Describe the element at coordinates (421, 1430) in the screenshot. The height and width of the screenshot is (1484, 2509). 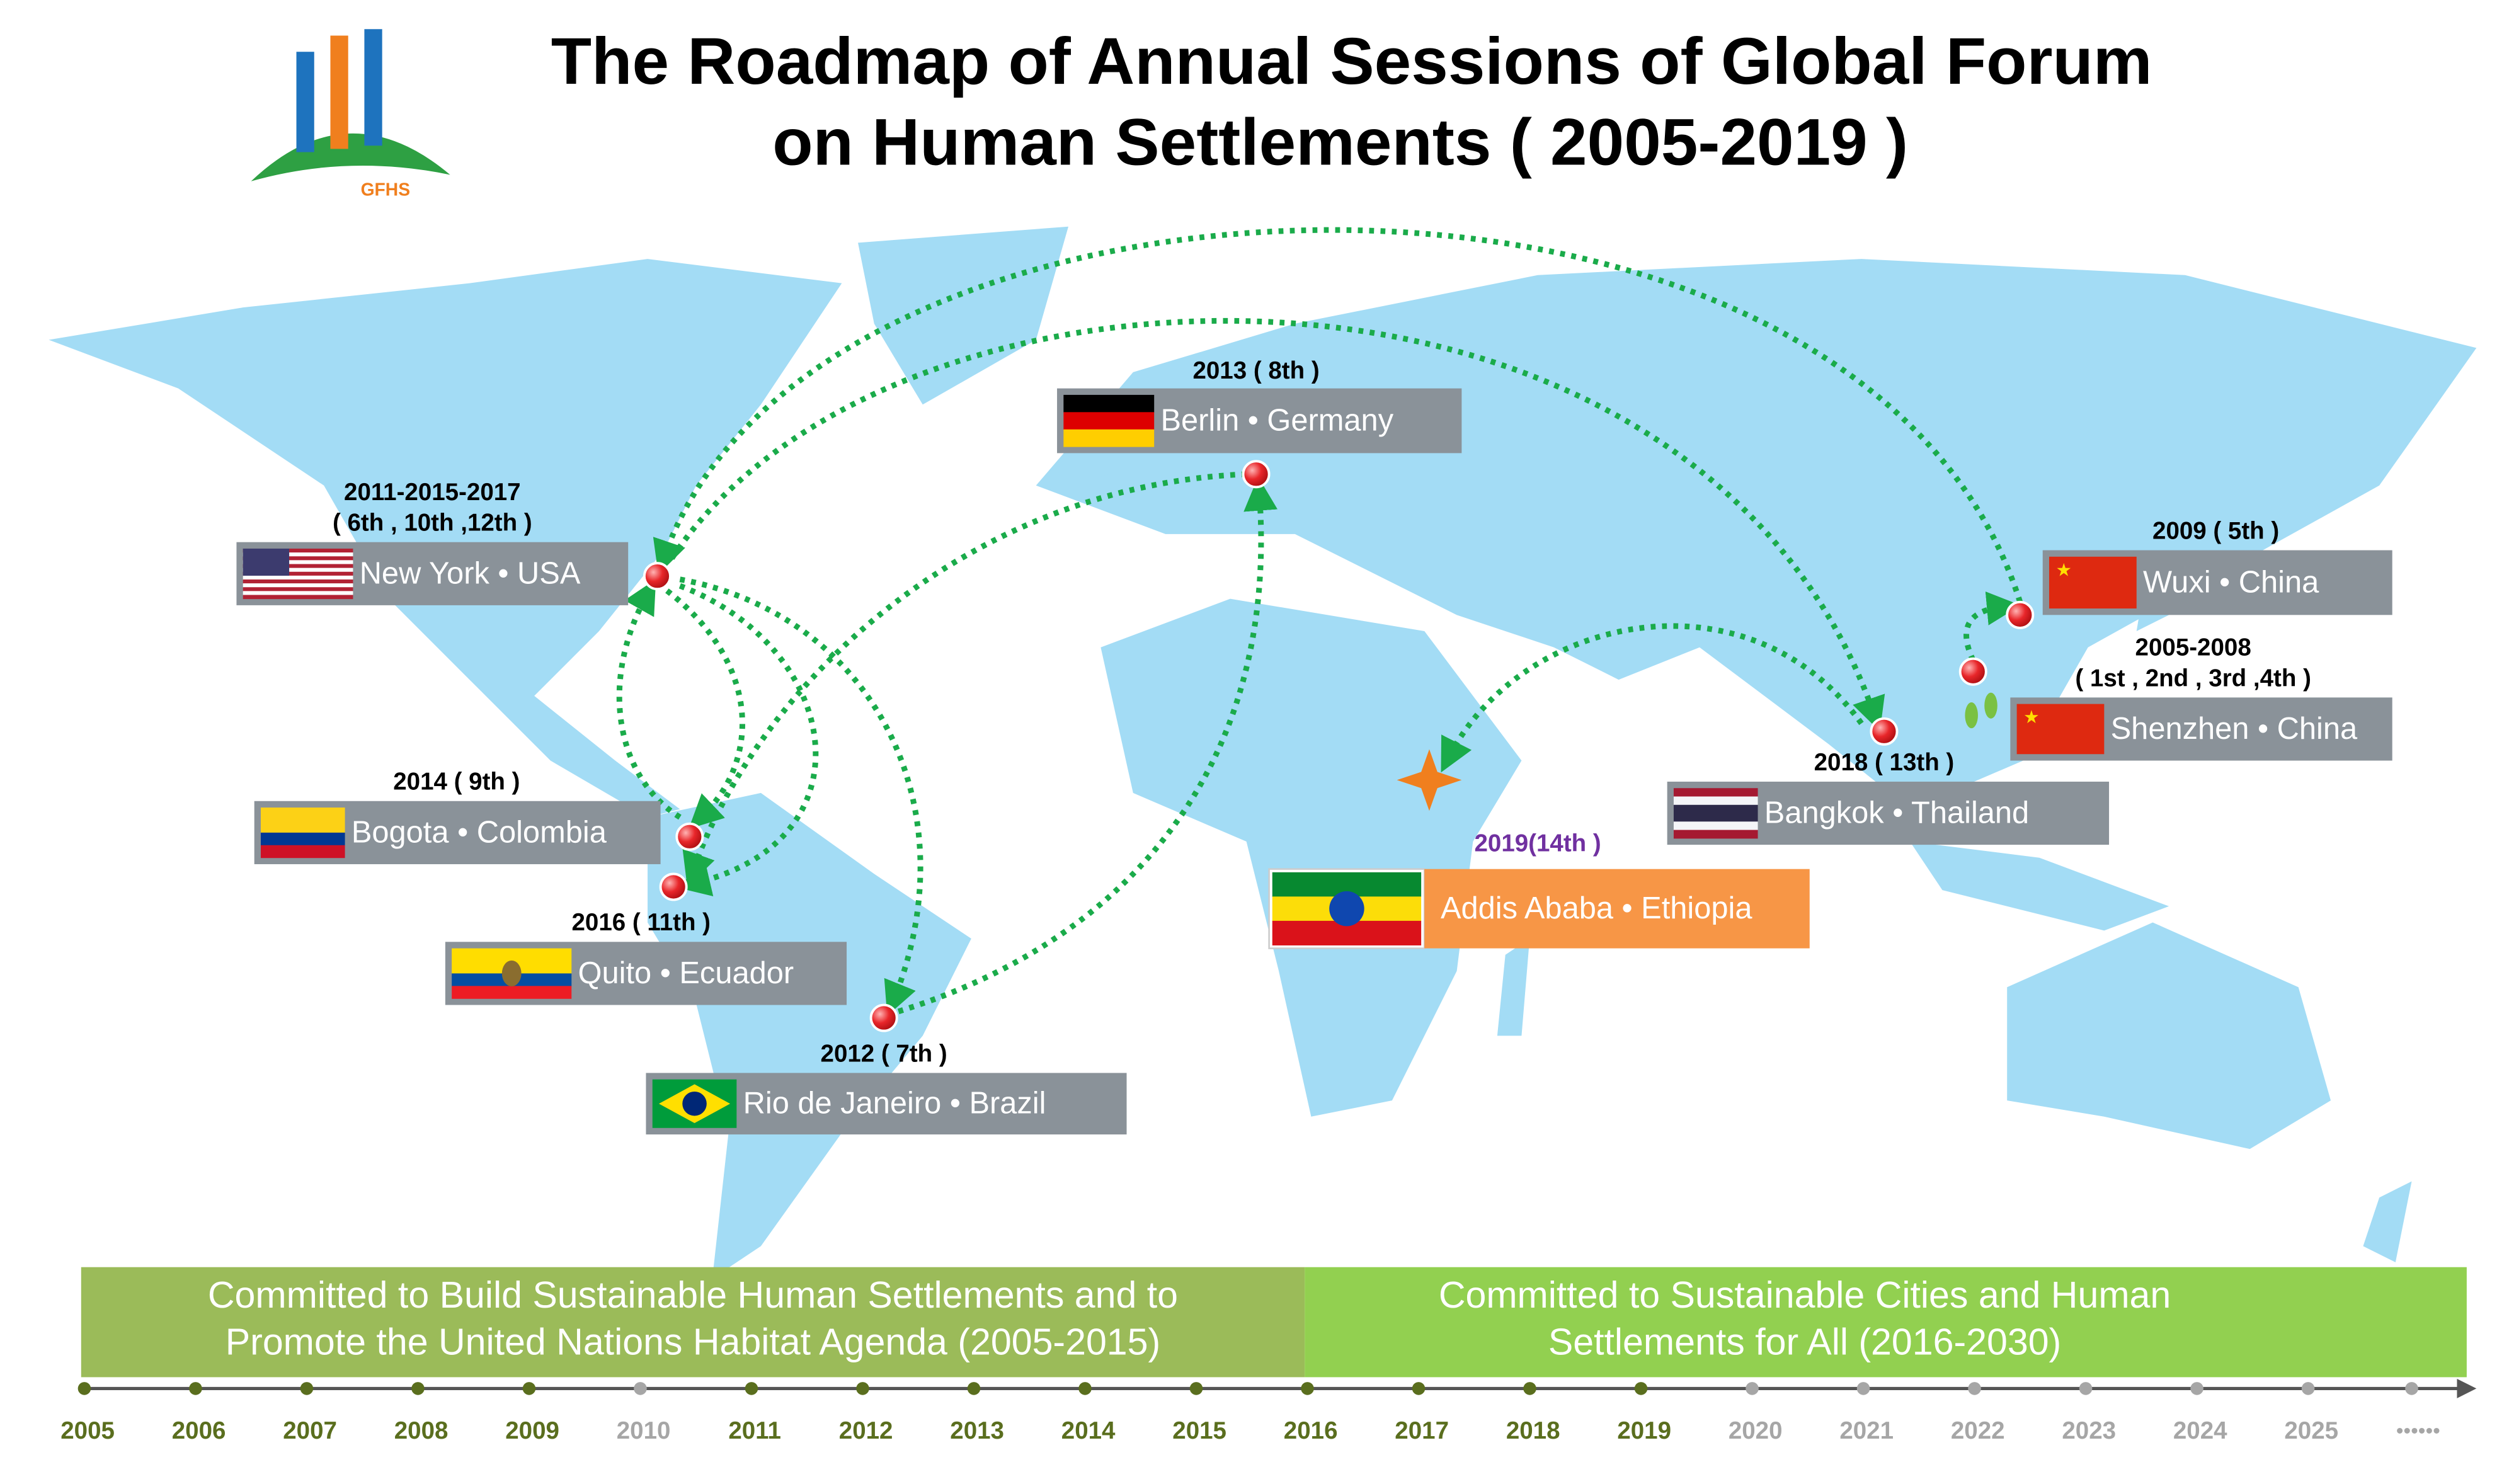
I see `timeline-year: 2008` at that location.